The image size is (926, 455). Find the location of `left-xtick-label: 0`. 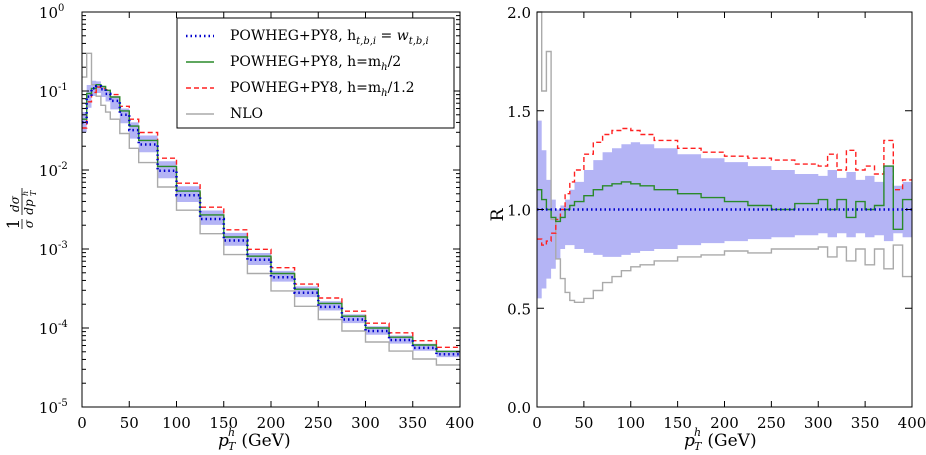

left-xtick-label: 0 is located at coordinates (82, 423).